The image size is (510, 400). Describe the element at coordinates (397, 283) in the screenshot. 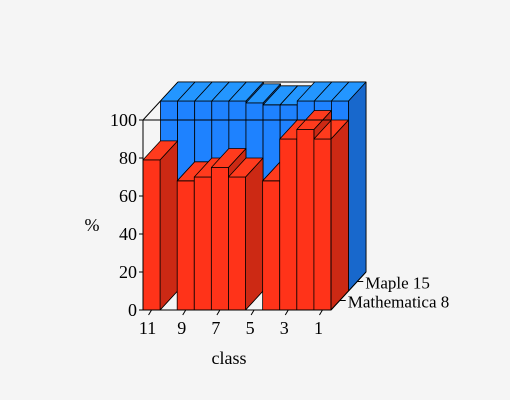

I see `depth-label-maple-15: Maple 15` at that location.